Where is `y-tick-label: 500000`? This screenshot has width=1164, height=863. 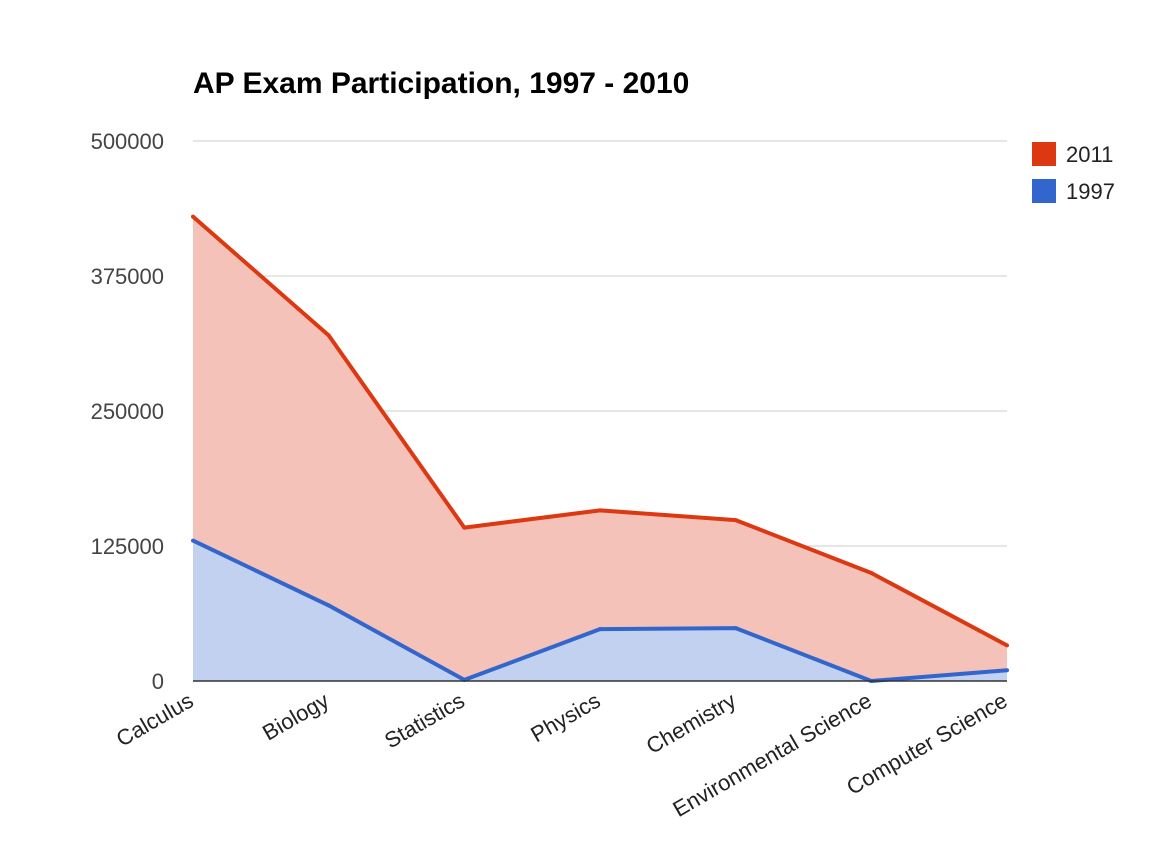 y-tick-label: 500000 is located at coordinates (127, 141).